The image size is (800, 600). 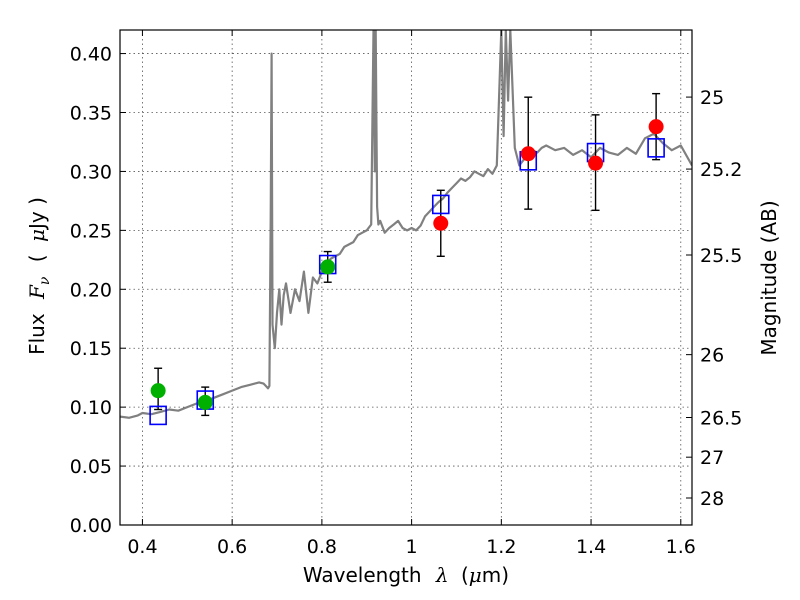 I want to click on y-tick-label: 0.00, so click(x=91, y=526).